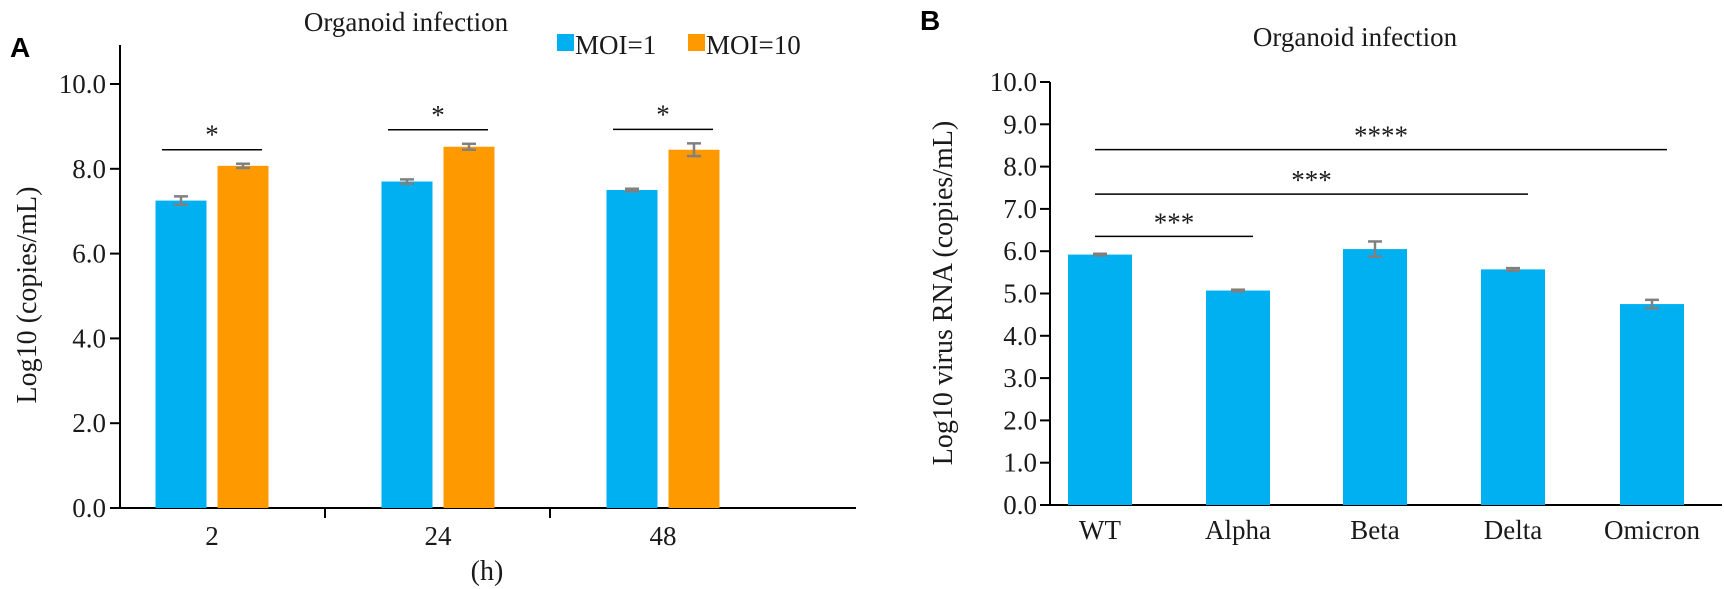 The image size is (1724, 589). What do you see at coordinates (1020, 209) in the screenshot?
I see `panel-b-y-tick-label: 7.0` at bounding box center [1020, 209].